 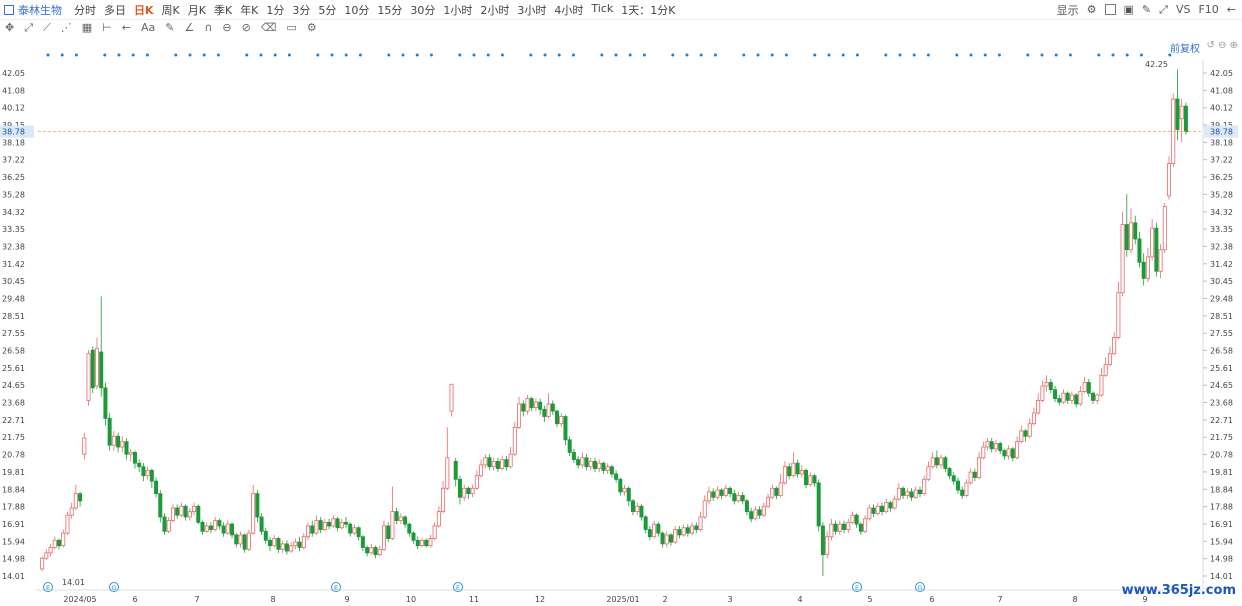 What do you see at coordinates (10, 27) in the screenshot?
I see `drawing-tool-icon: ✥` at bounding box center [10, 27].